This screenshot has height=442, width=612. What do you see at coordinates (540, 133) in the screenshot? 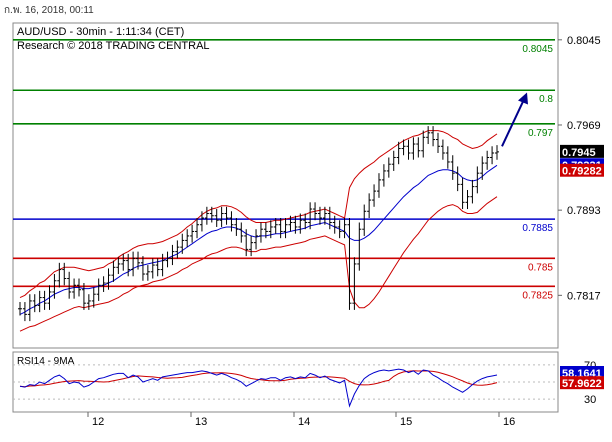
I see `level-label: 0.797` at bounding box center [540, 133].